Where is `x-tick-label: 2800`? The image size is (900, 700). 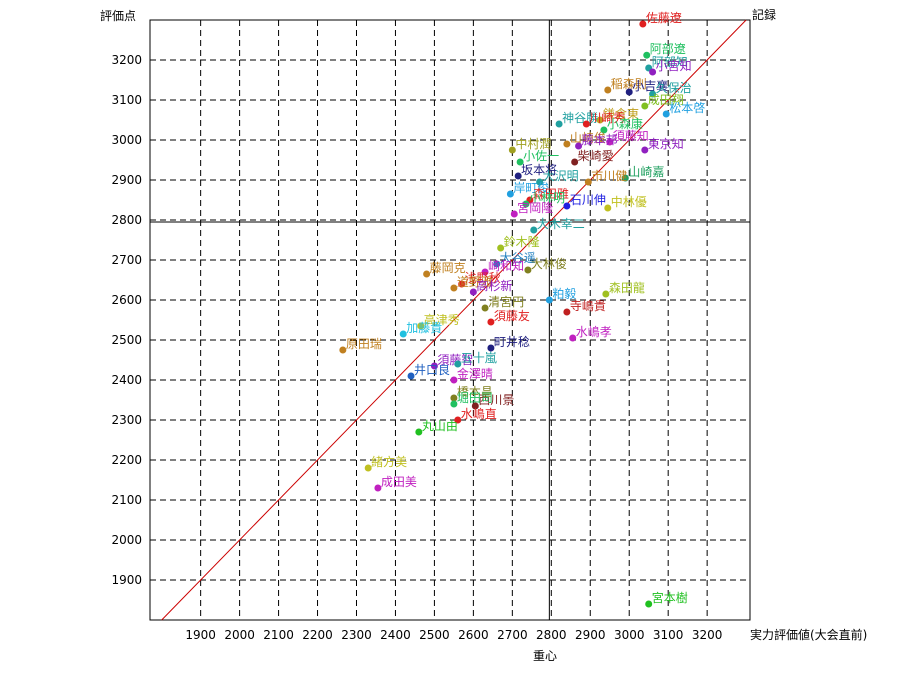 x-tick-label: 2800 is located at coordinates (551, 635).